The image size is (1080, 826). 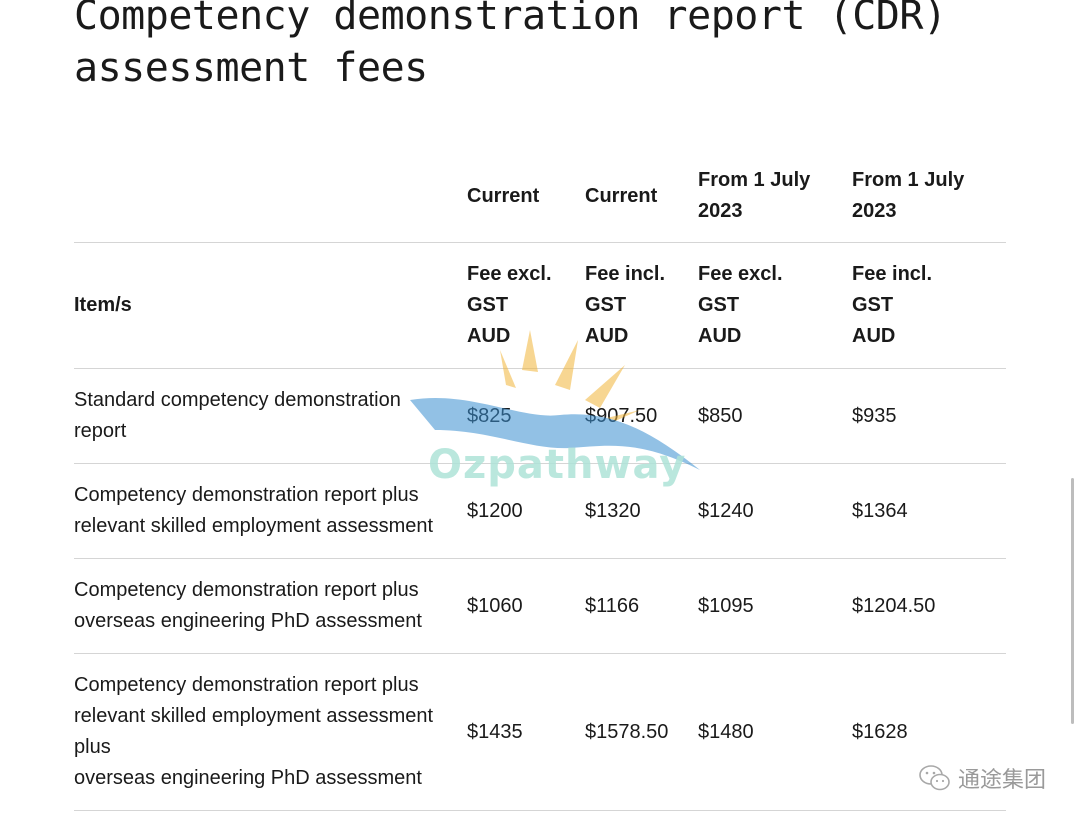 What do you see at coordinates (100, 431) in the screenshot?
I see `item-line: report` at bounding box center [100, 431].